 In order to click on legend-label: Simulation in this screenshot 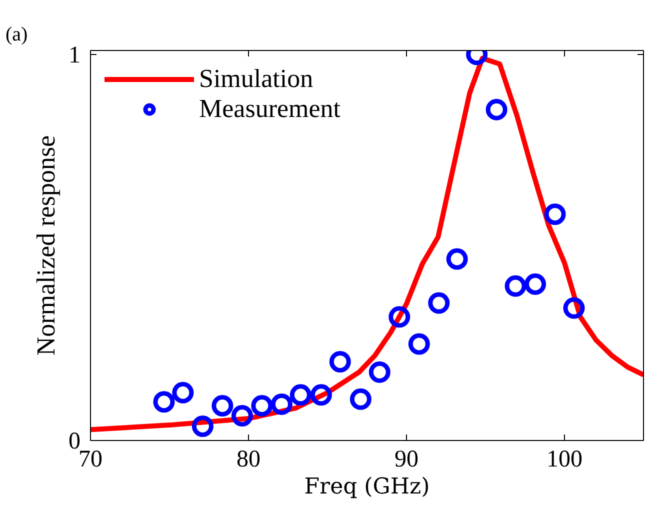, I will do `click(256, 79)`.